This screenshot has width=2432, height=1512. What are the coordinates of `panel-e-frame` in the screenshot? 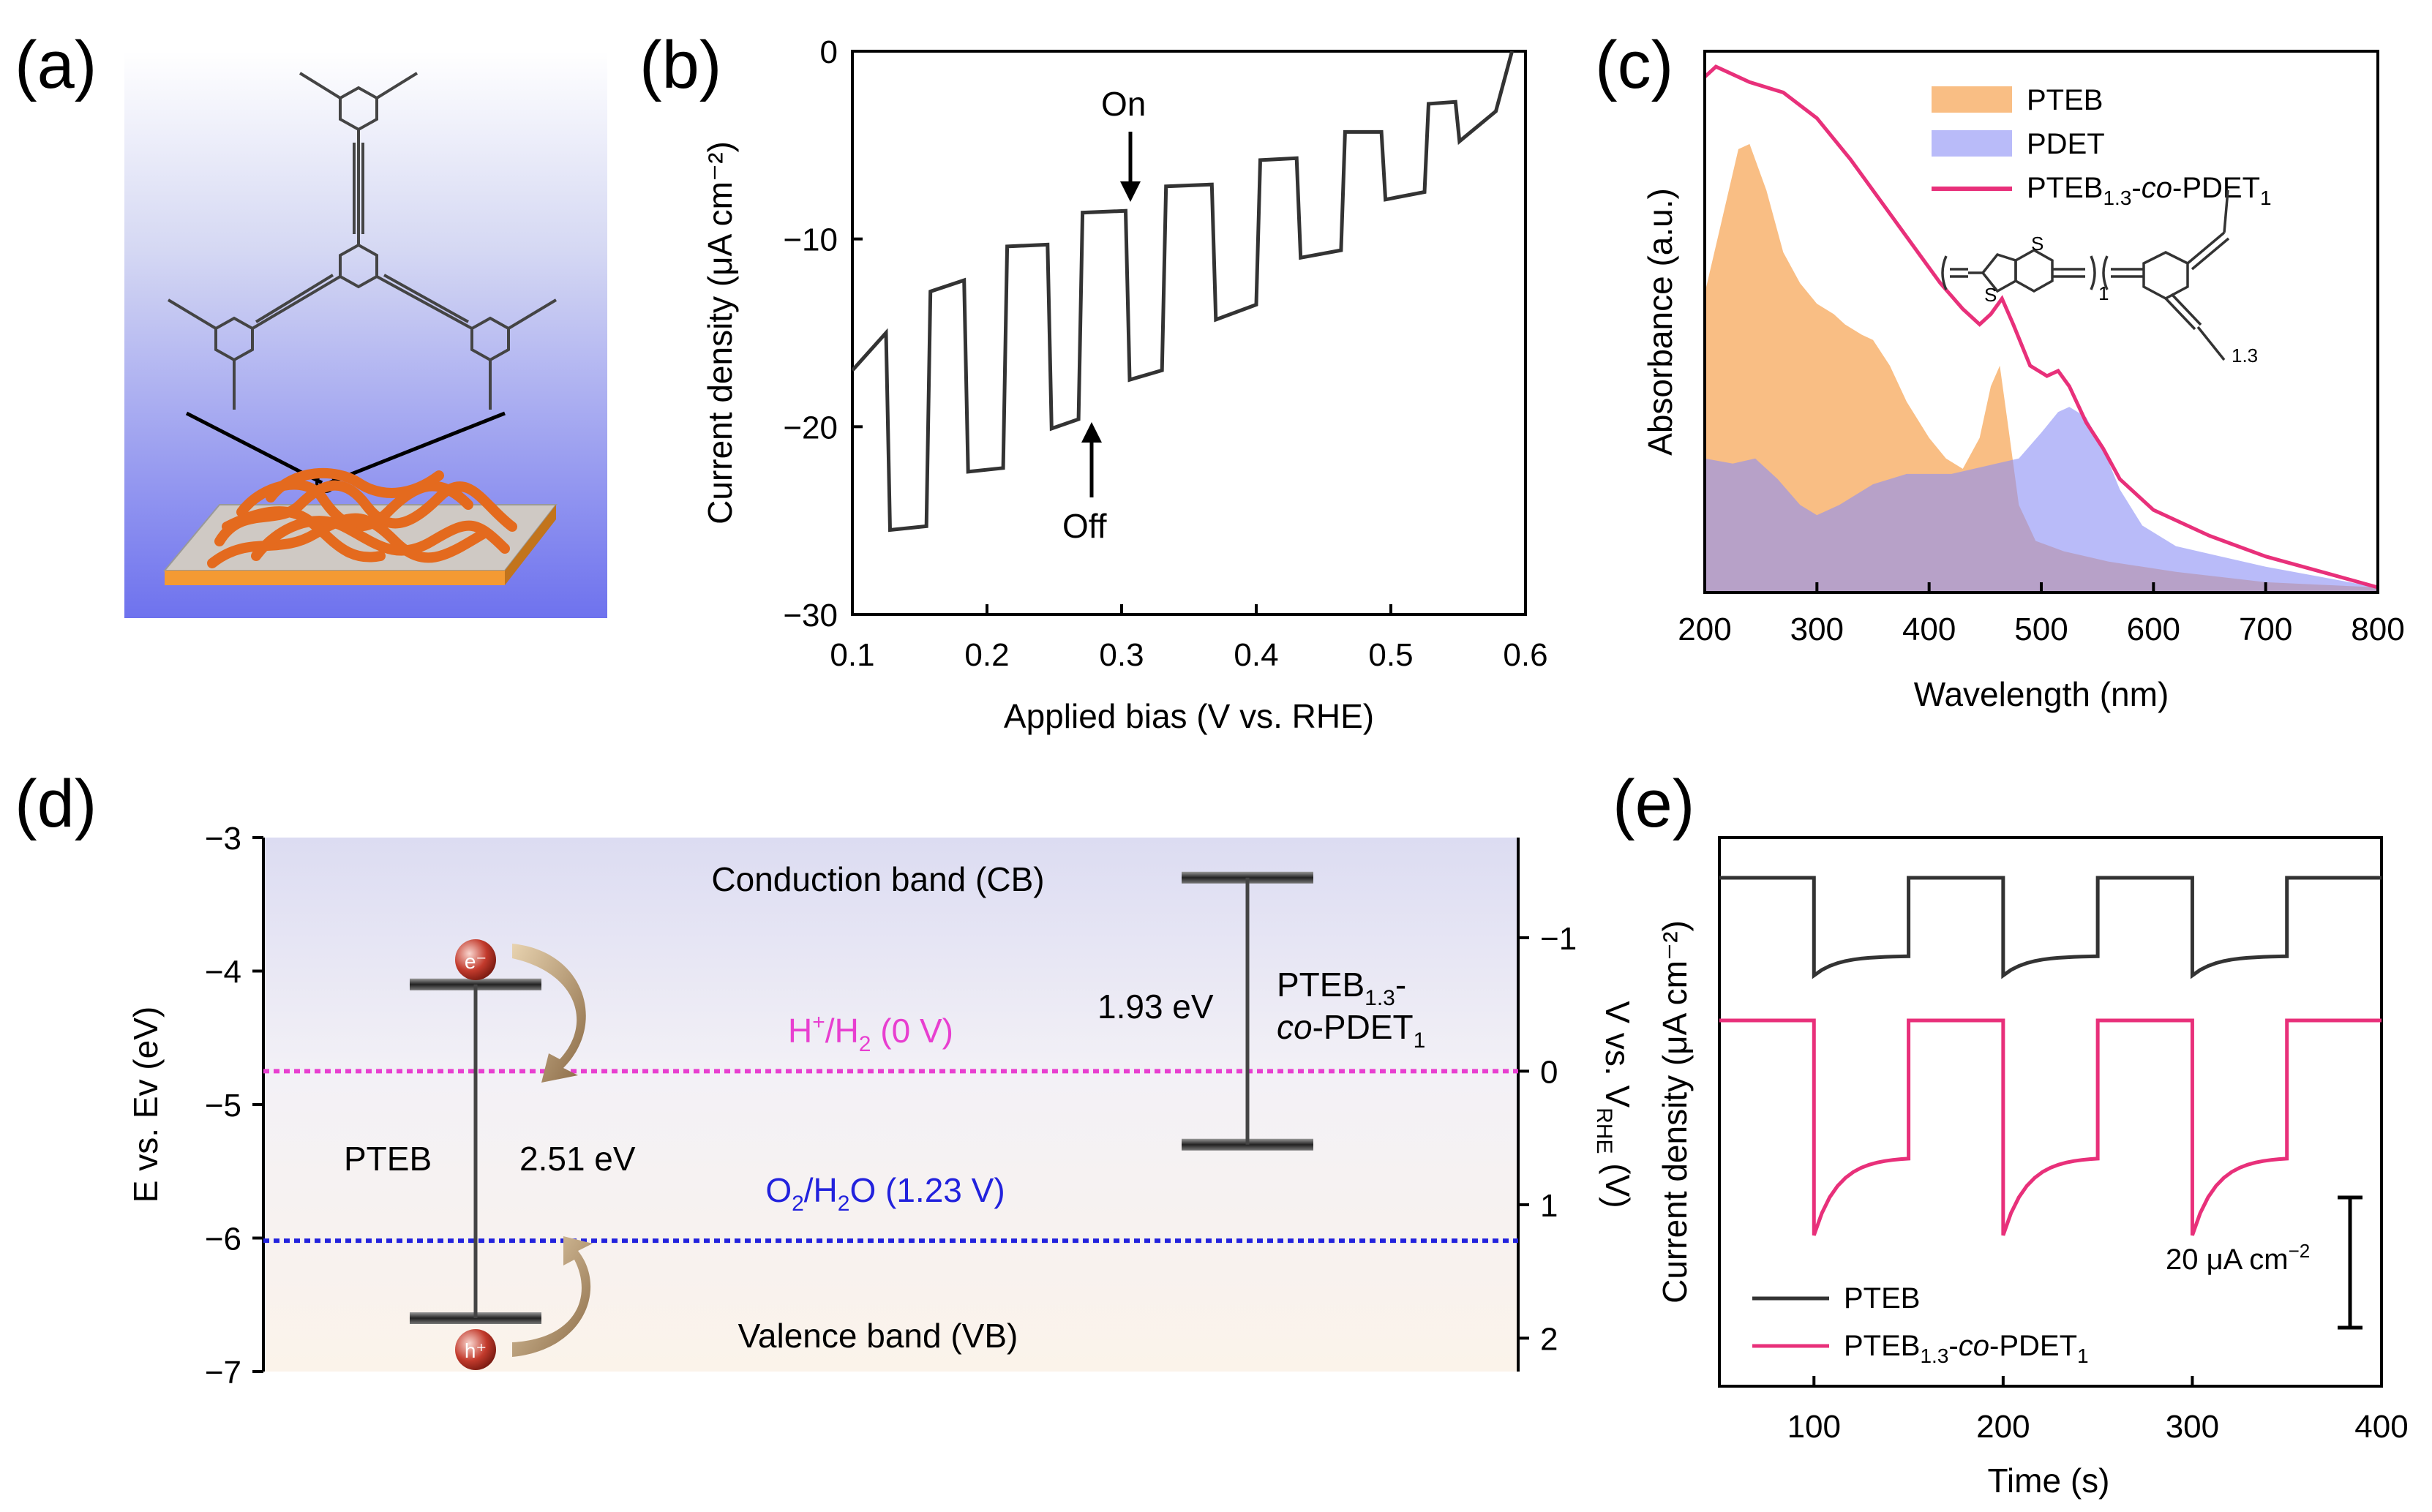 It's located at (2050, 1112).